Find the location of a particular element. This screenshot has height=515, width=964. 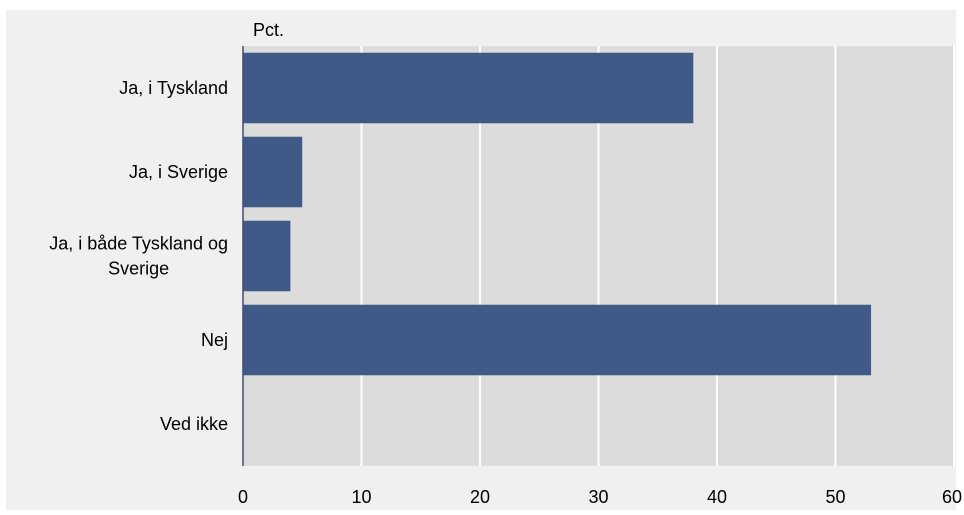

category-label-line: Sverige is located at coordinates (138, 269).